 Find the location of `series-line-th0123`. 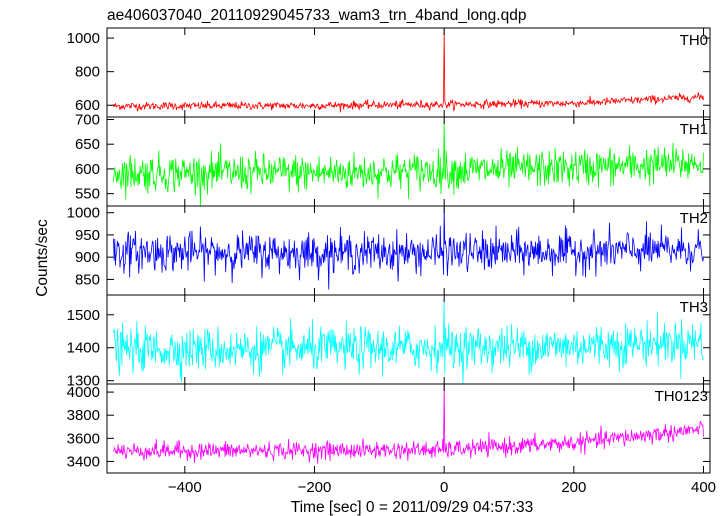

series-line-th0123 is located at coordinates (408, 423).